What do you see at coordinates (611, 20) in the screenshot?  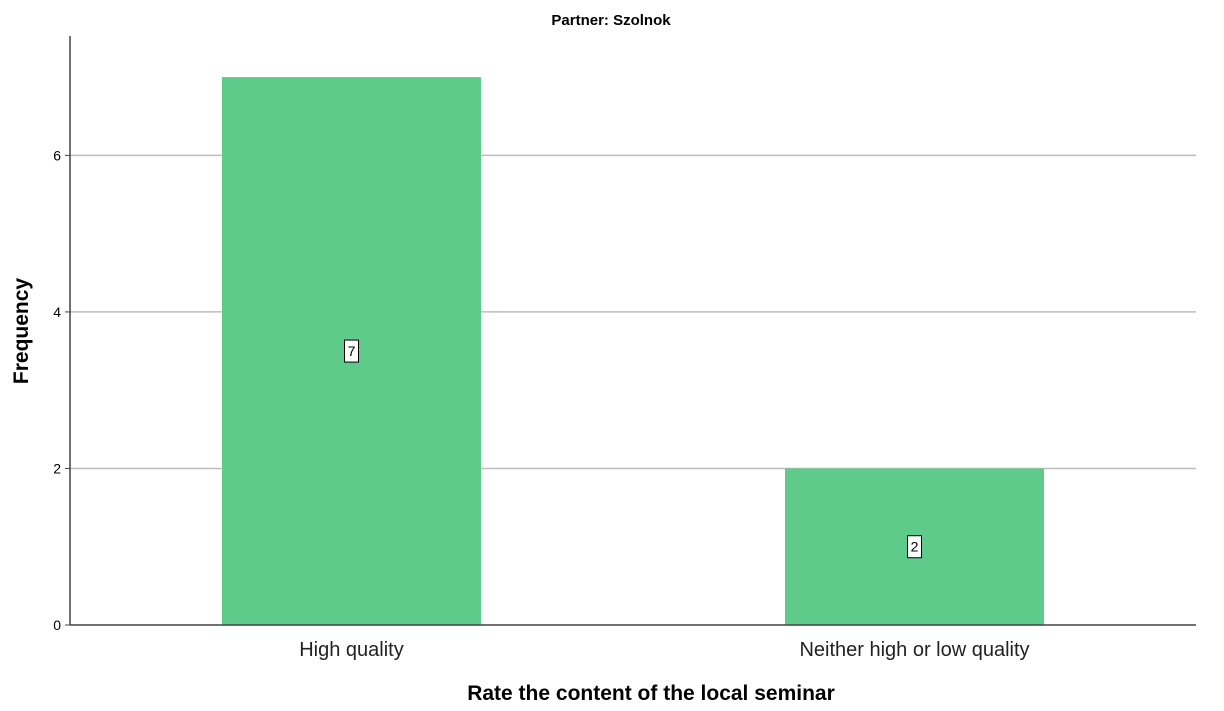 I see `chart-title: Partner: Szolnok` at bounding box center [611, 20].